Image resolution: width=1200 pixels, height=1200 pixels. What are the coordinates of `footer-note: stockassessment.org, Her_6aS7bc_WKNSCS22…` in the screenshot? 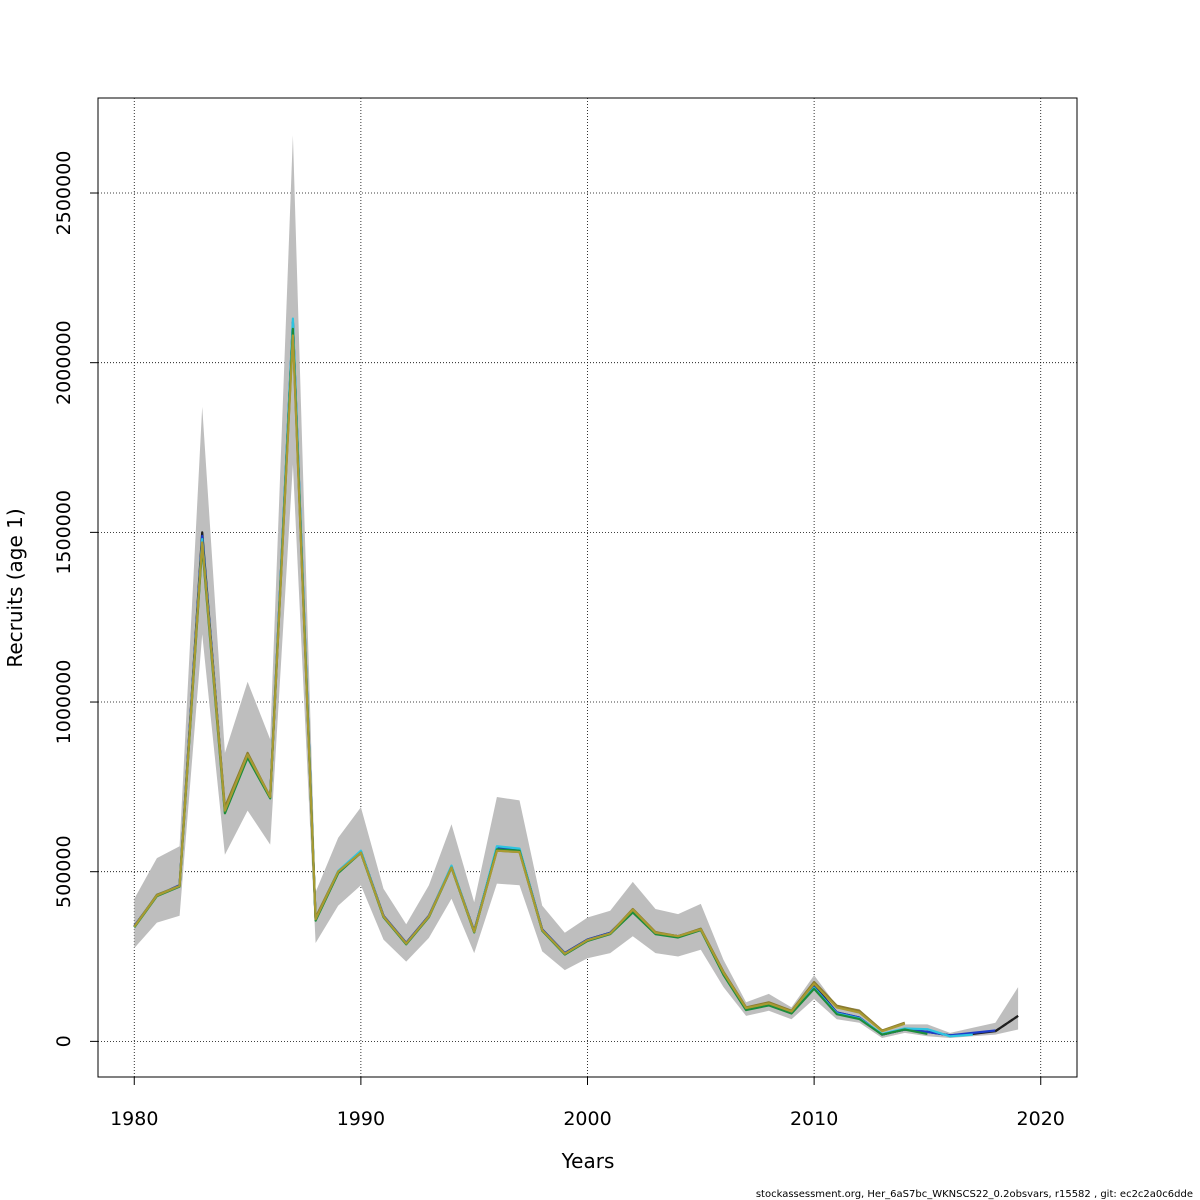 It's located at (974, 1194).